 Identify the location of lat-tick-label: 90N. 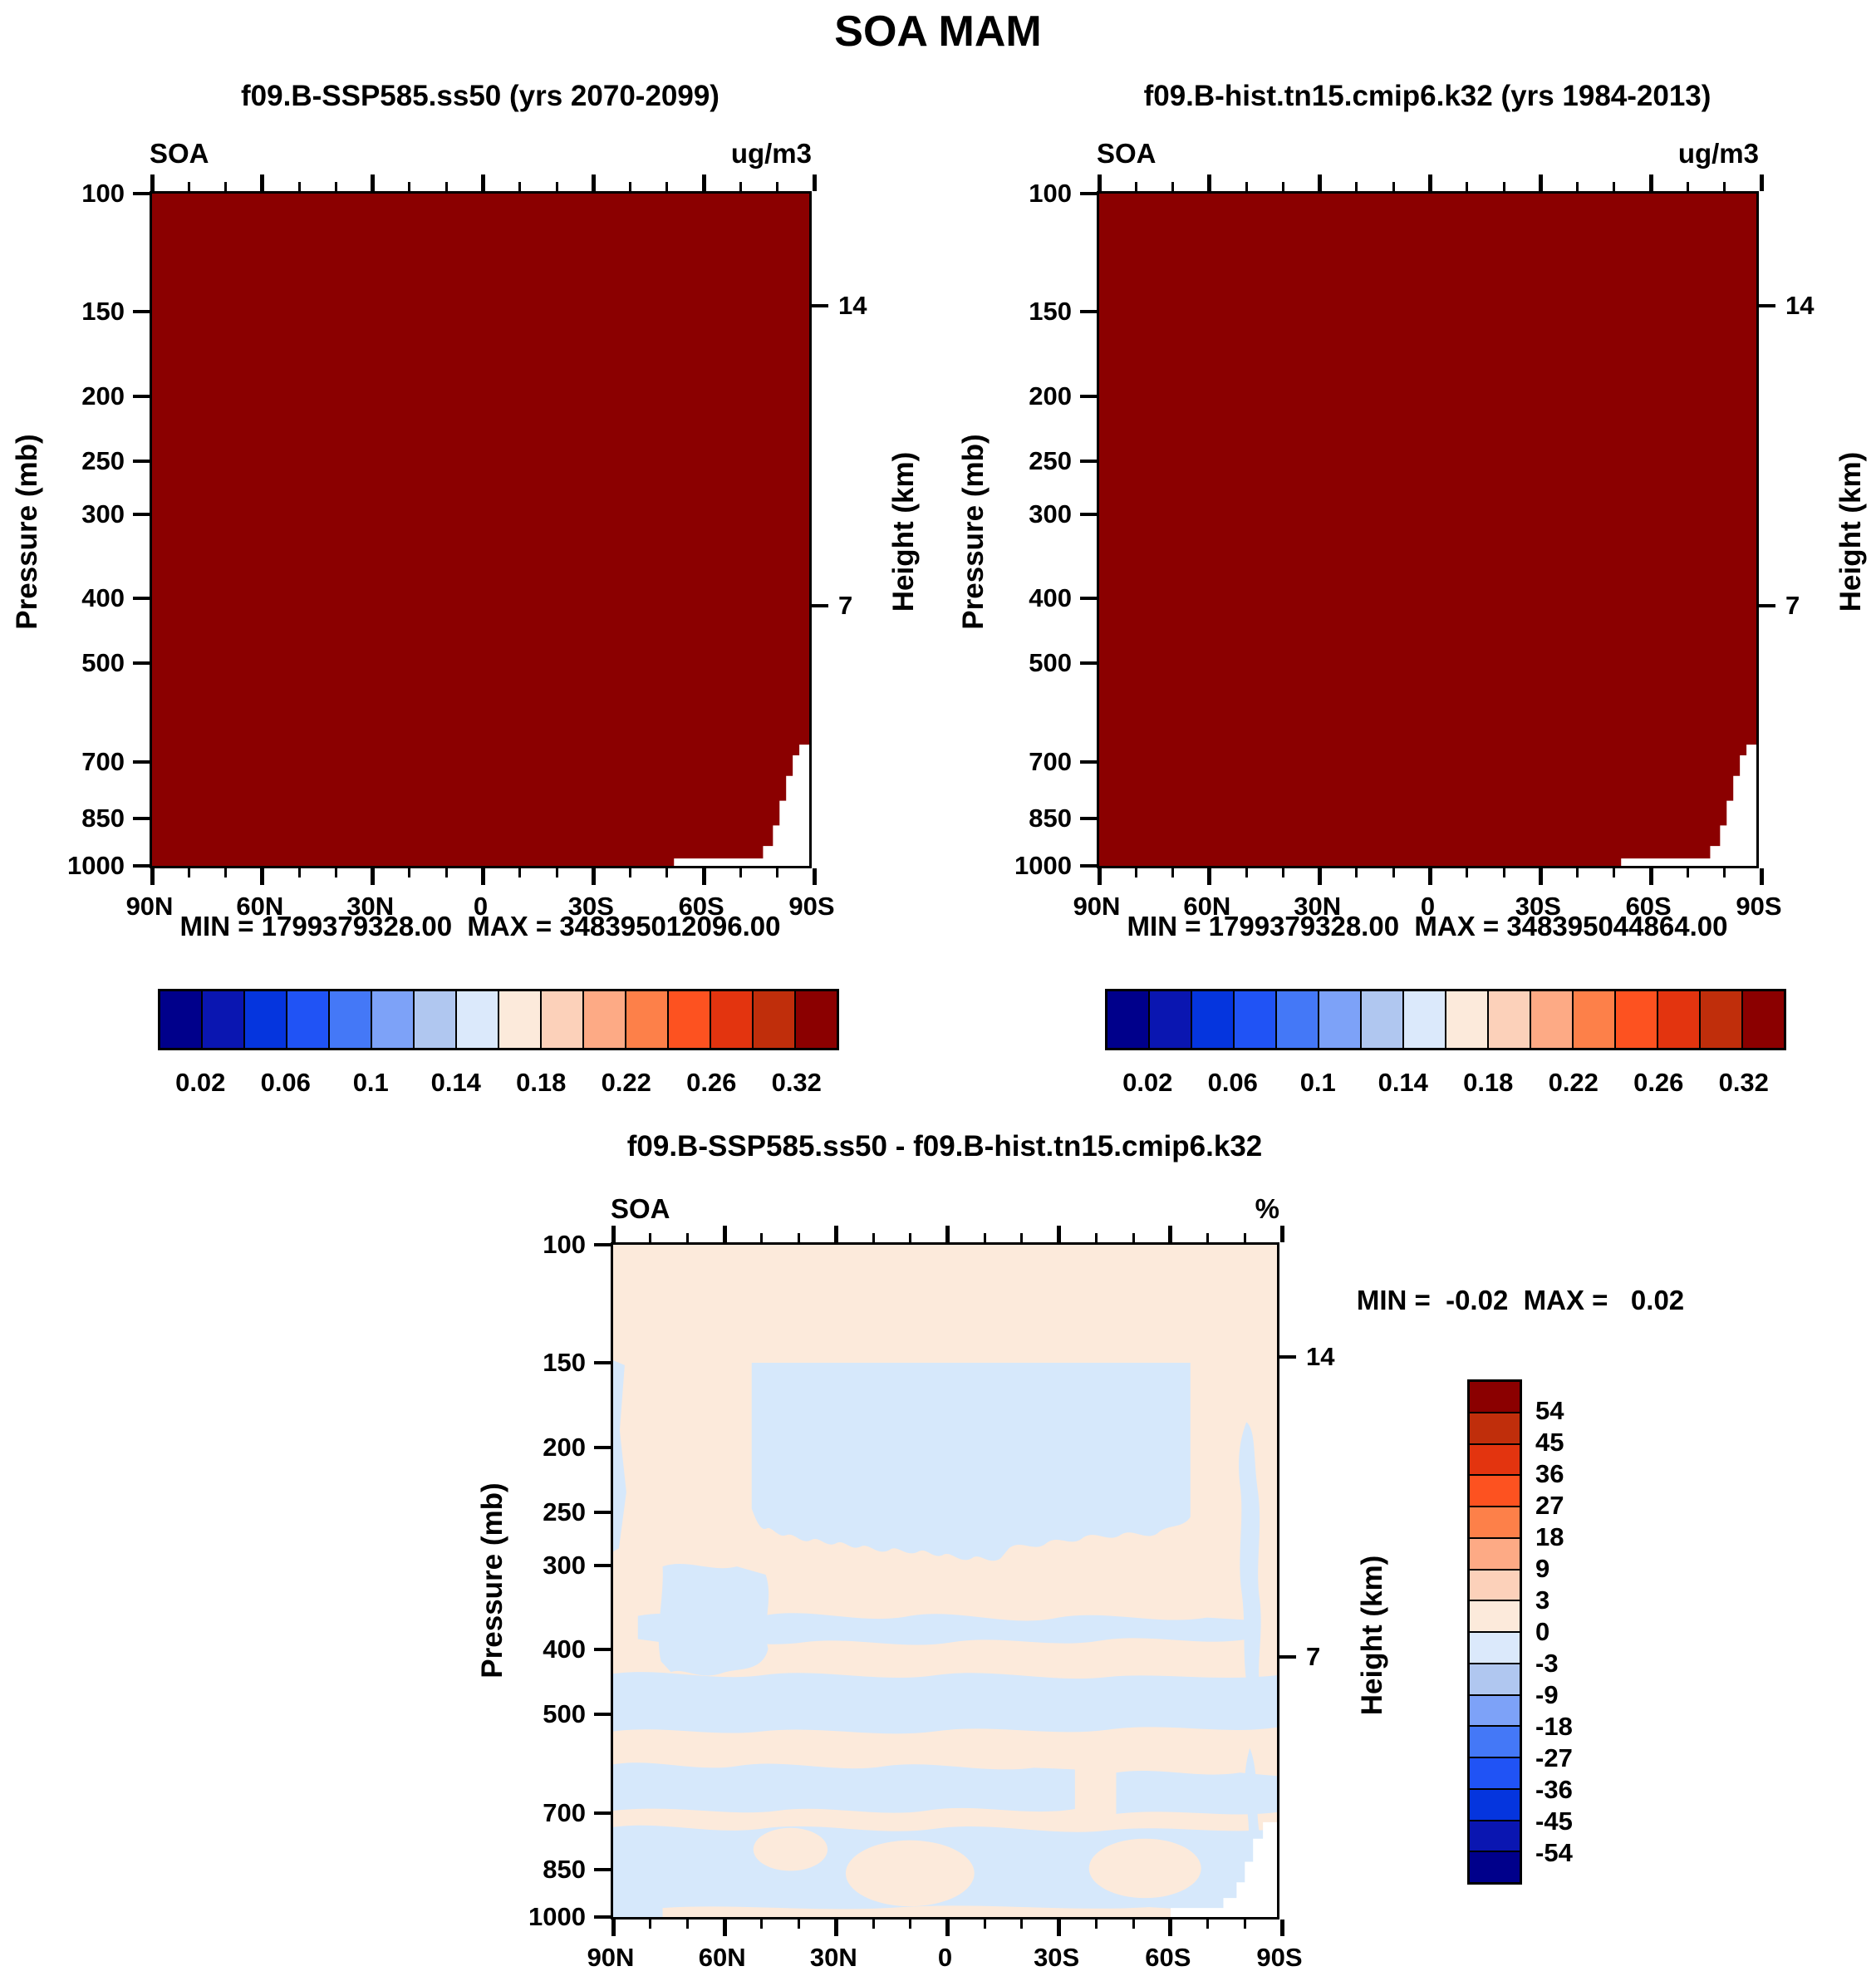
(1097, 906).